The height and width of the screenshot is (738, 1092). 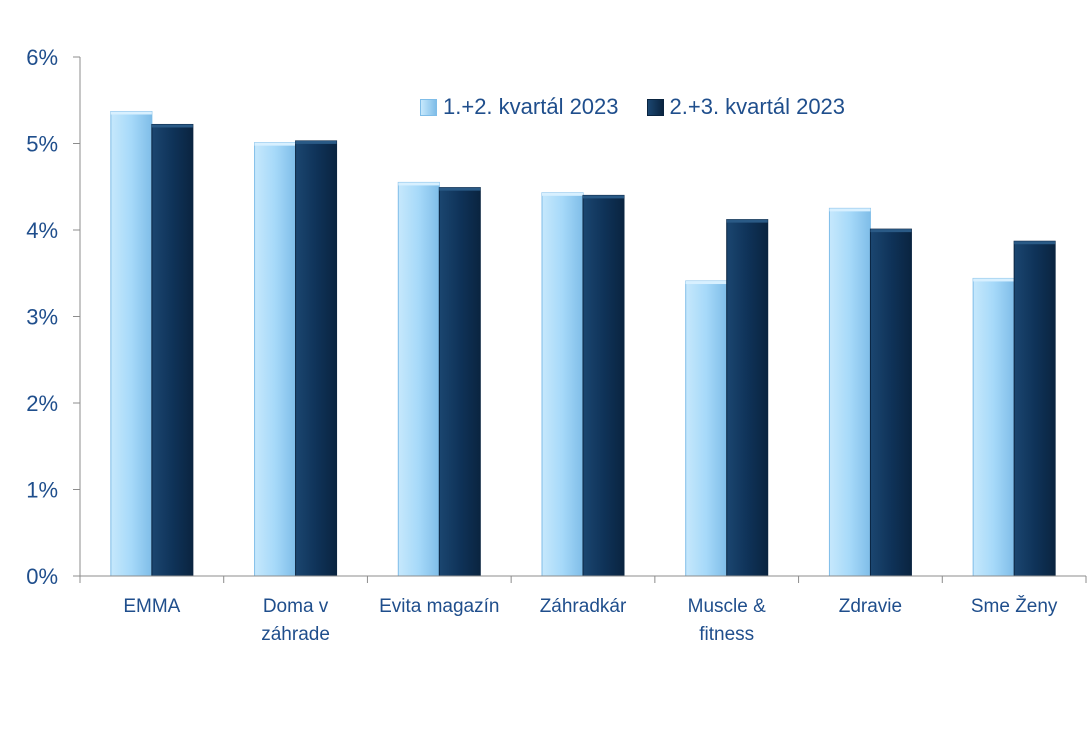 What do you see at coordinates (42, 144) in the screenshot?
I see `y-tick-label-6: 5%` at bounding box center [42, 144].